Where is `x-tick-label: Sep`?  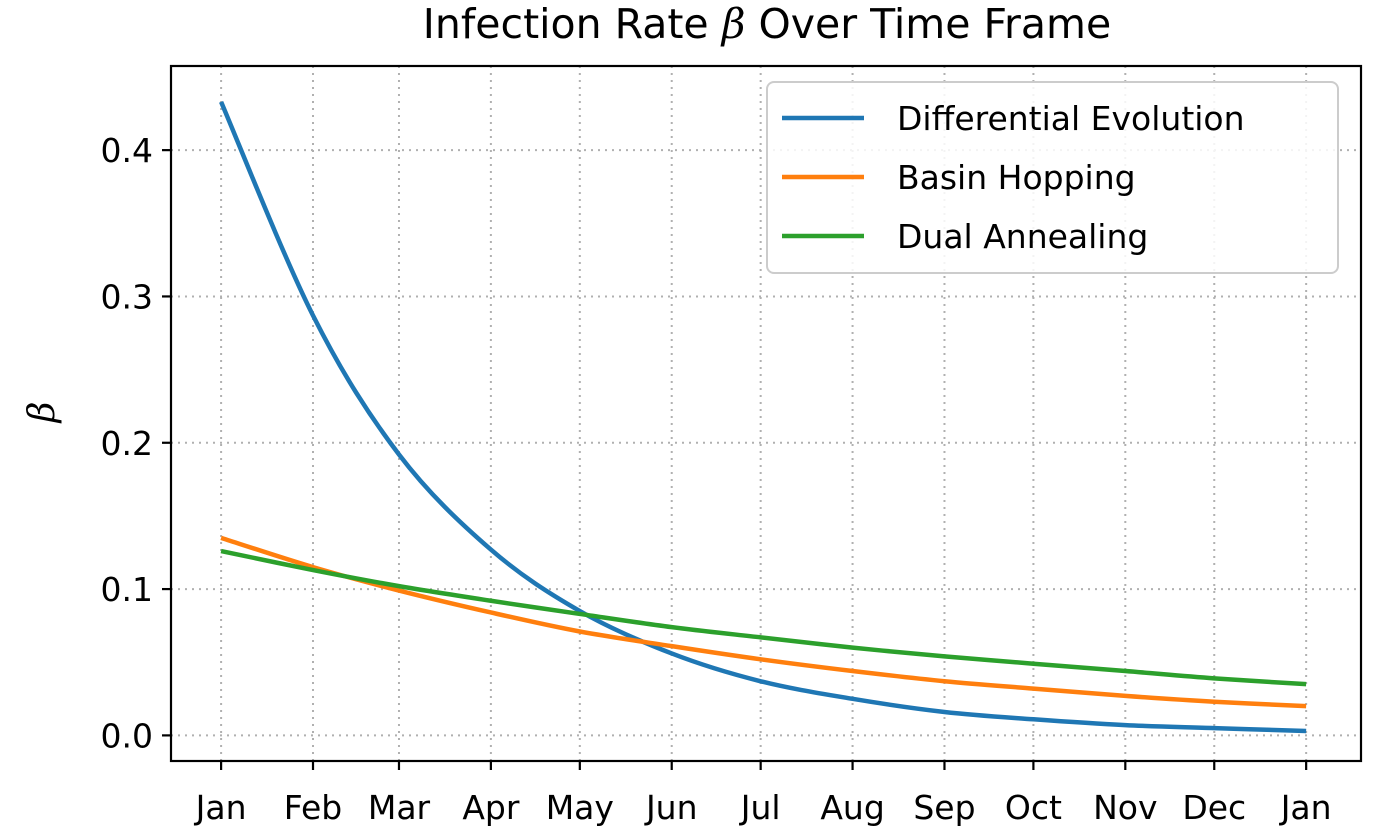 x-tick-label: Sep is located at coordinates (944, 807).